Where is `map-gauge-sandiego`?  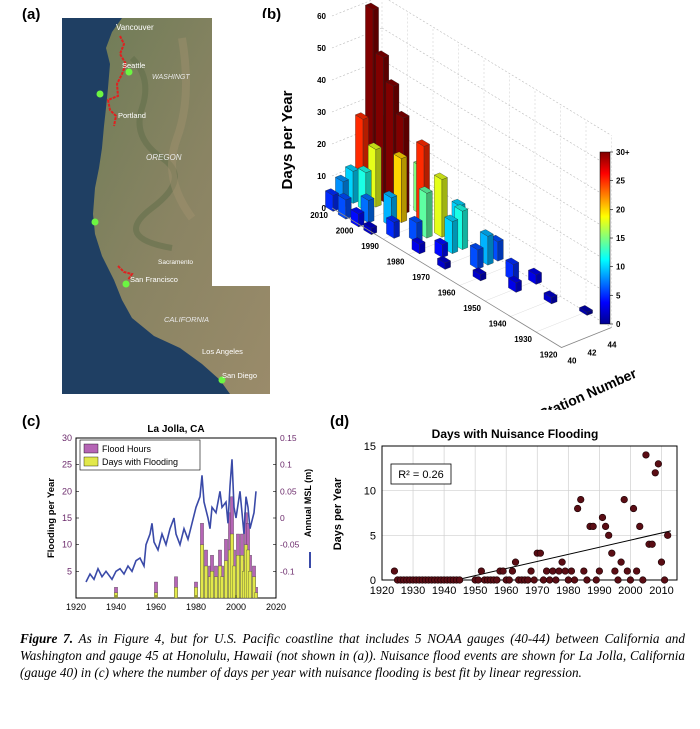
map-gauge-sandiego is located at coordinates (222, 380).